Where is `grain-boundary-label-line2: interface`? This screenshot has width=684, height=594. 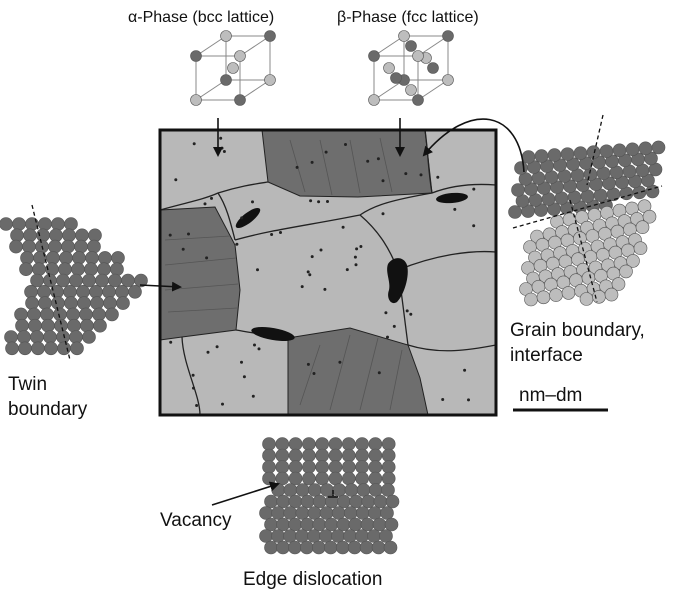 grain-boundary-label-line2: interface is located at coordinates (546, 355).